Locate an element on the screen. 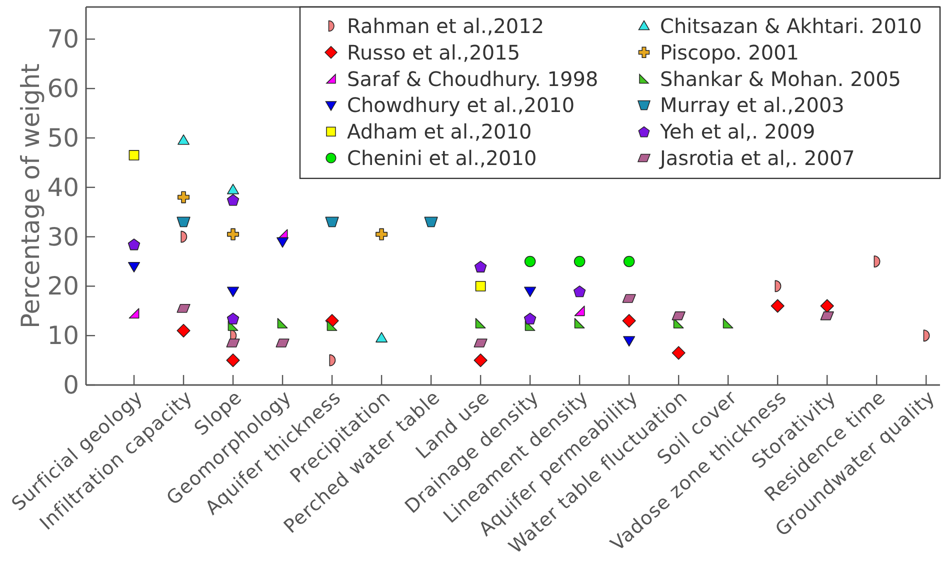  legend-label: Murray et al.,2003 is located at coordinates (752, 105).